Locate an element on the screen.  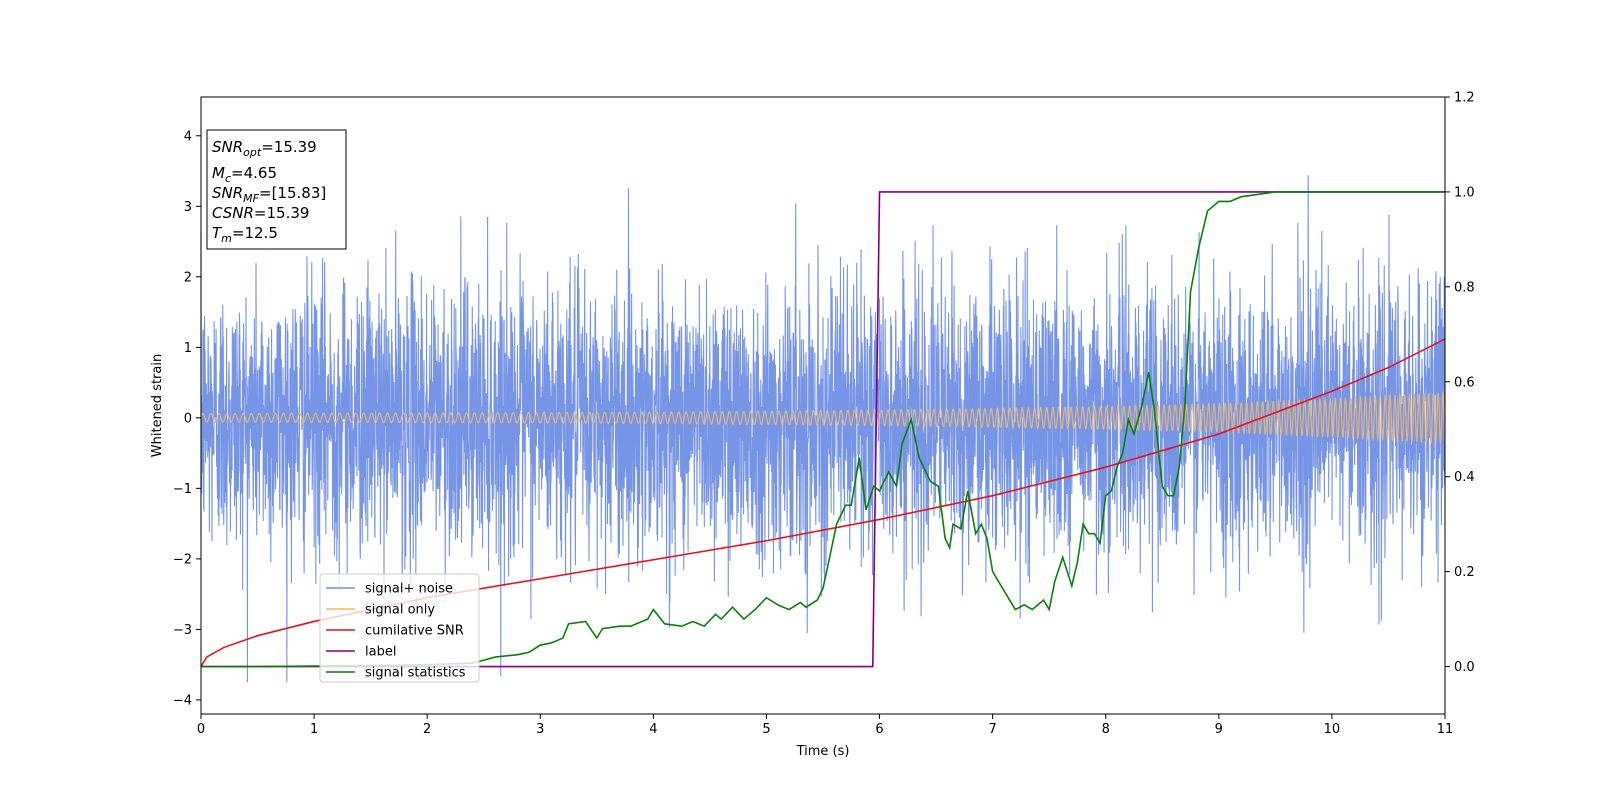
right-y-axis-ticks: 0.0 0.2 0.4 0.6 0.8 1.0 1.2 is located at coordinates (1460, 383).